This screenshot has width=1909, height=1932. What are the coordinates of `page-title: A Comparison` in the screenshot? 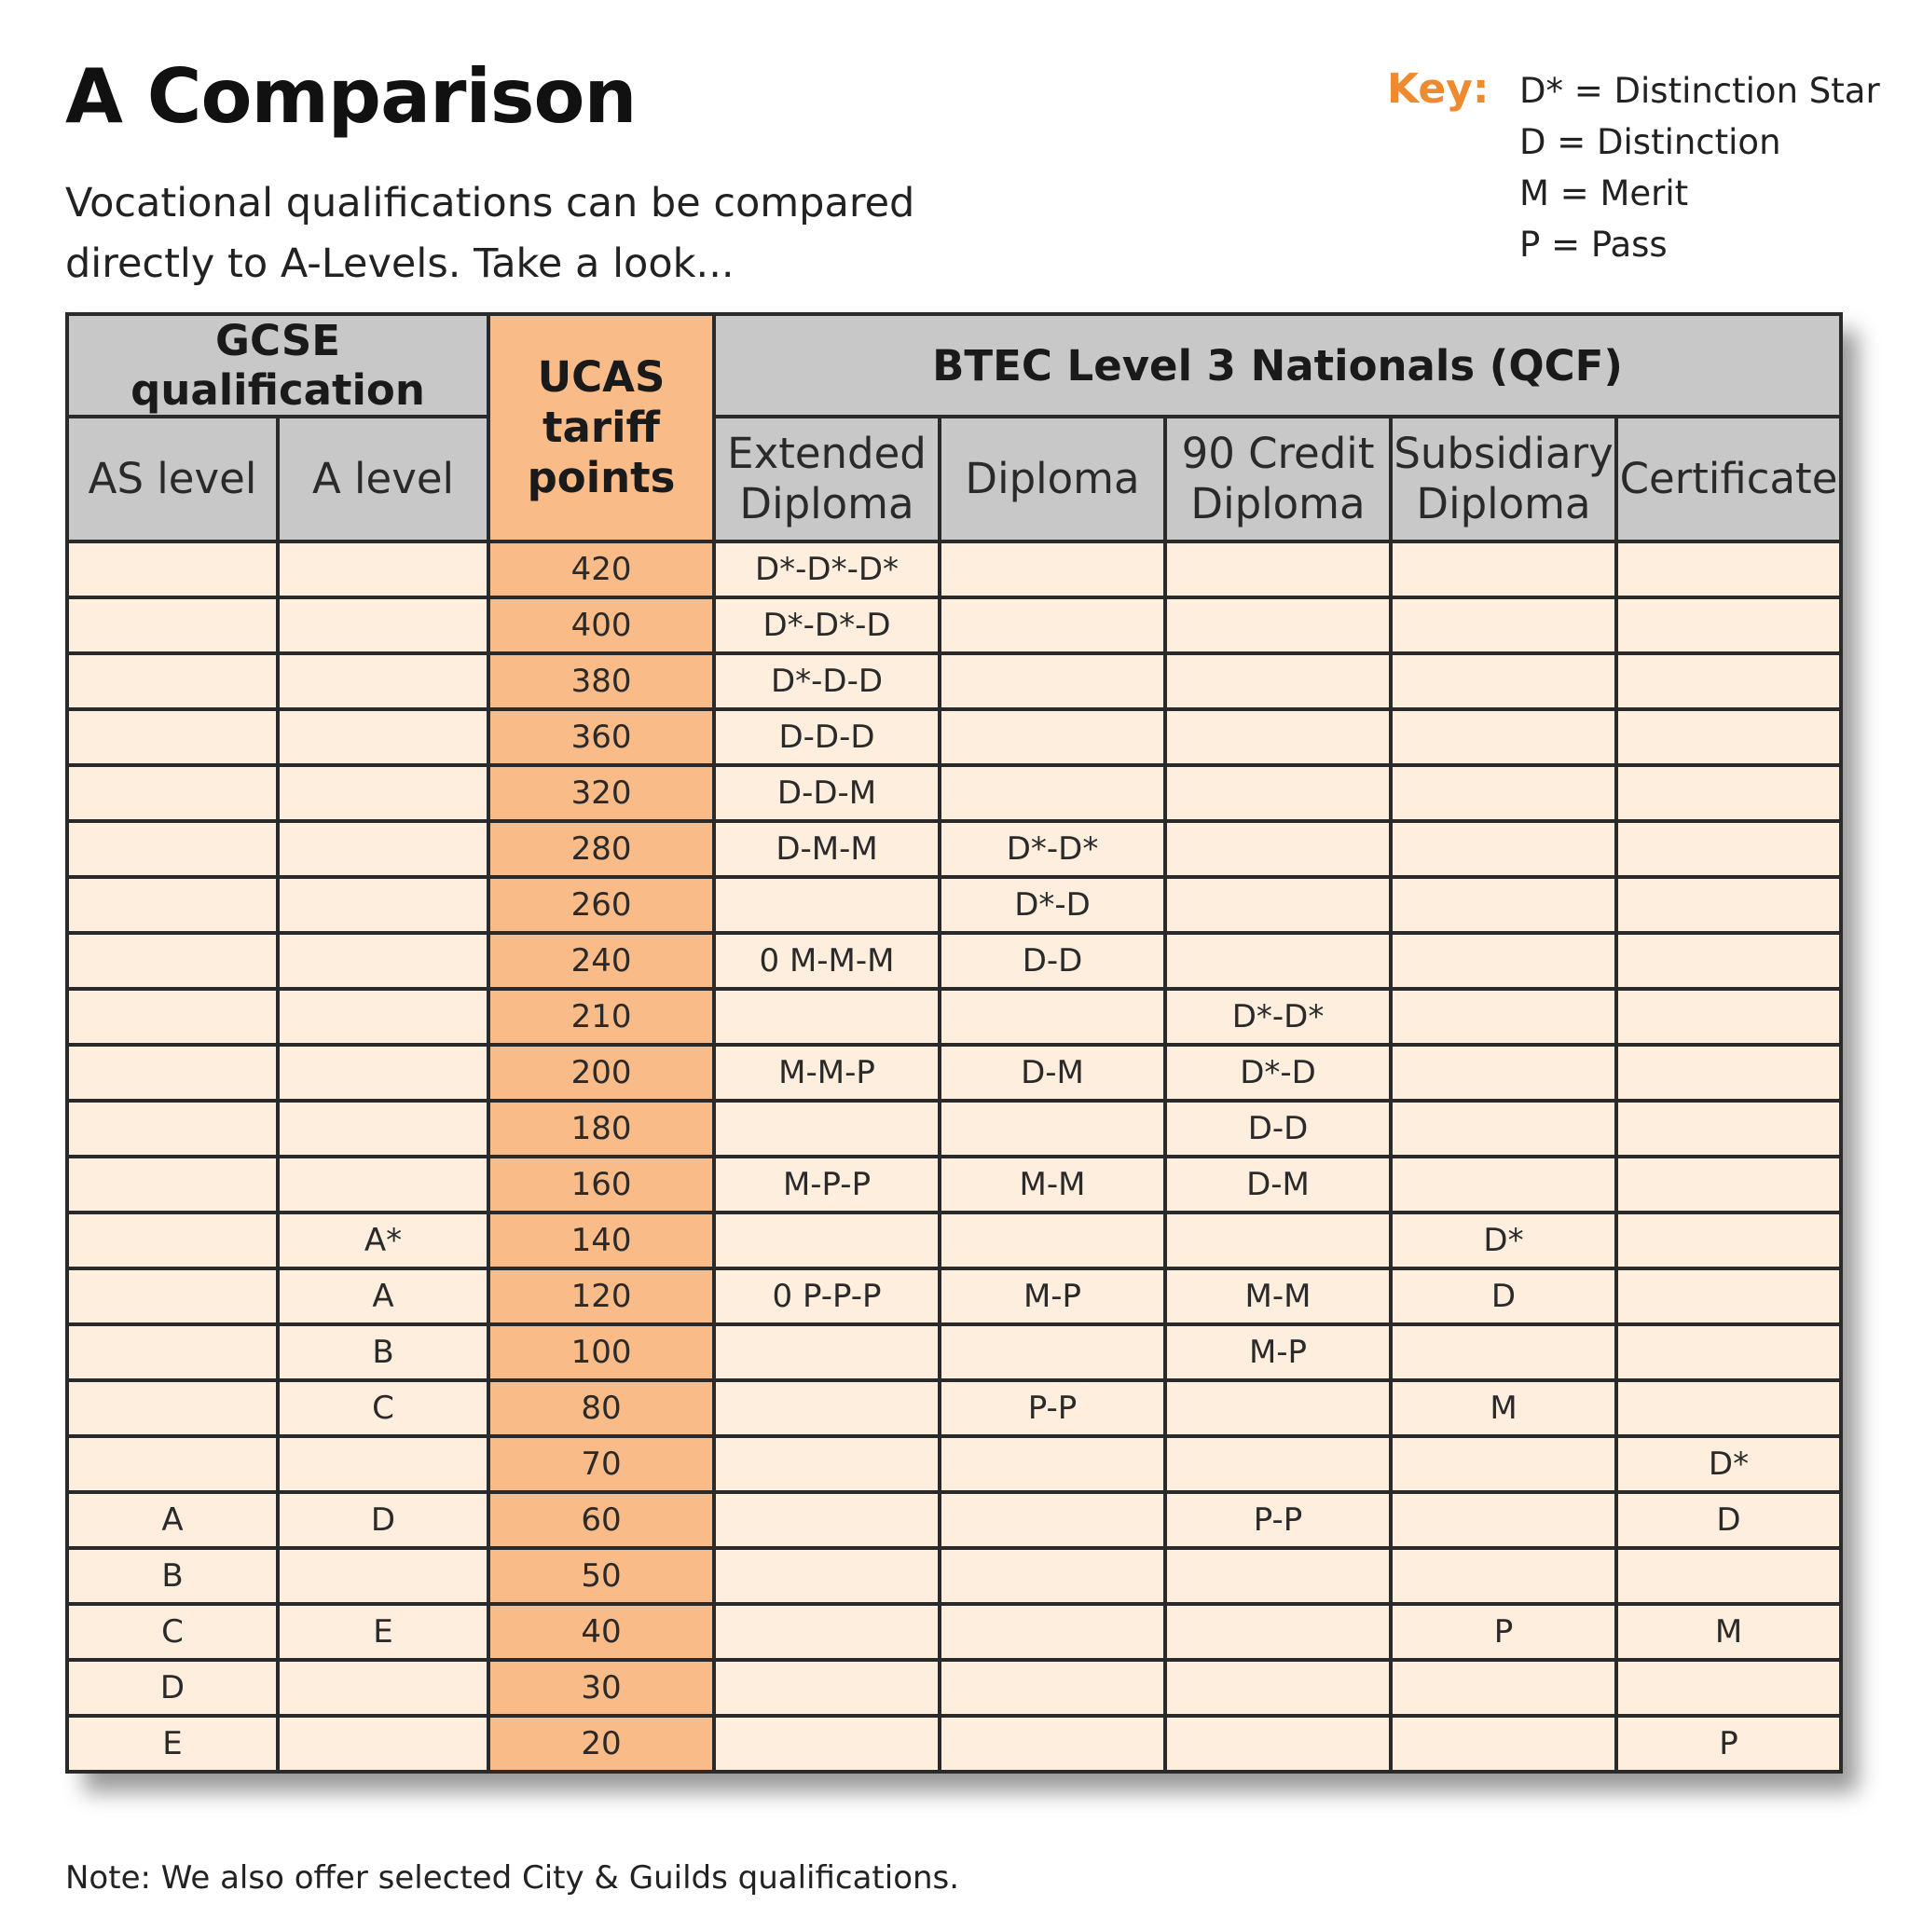 It's located at (351, 96).